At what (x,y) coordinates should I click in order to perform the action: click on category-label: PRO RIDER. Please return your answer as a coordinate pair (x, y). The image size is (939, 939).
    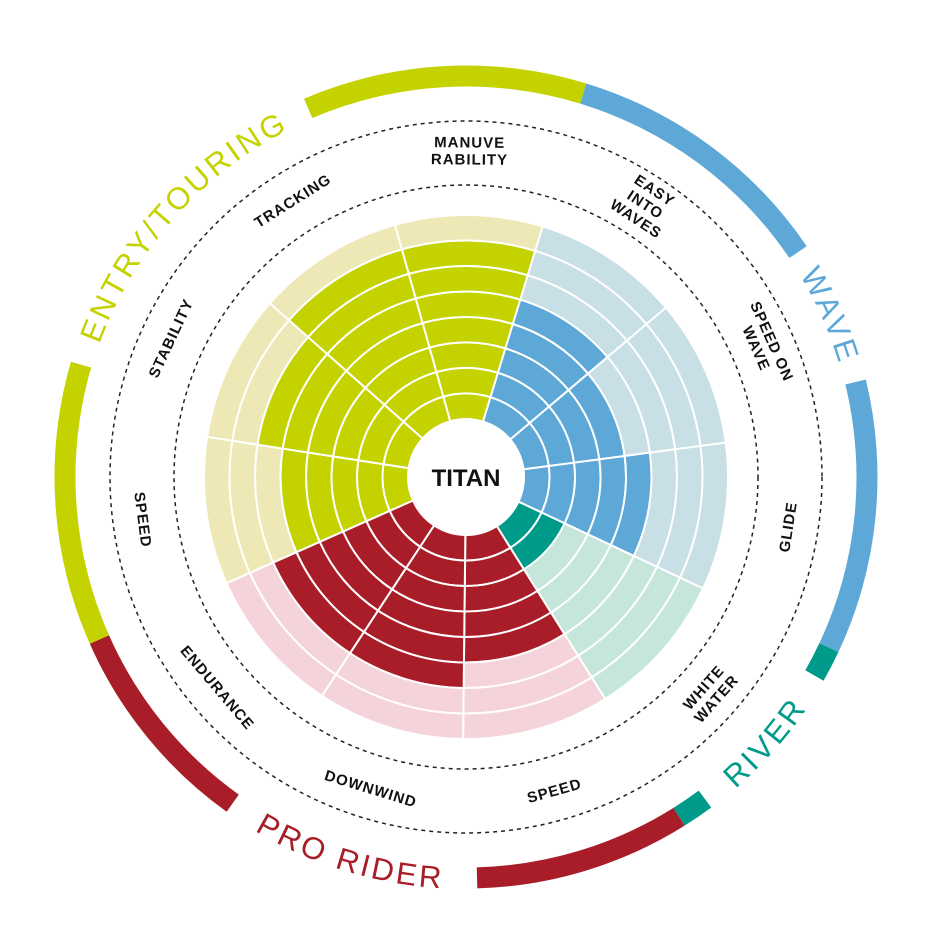
    Looking at the image, I should click on (348, 850).